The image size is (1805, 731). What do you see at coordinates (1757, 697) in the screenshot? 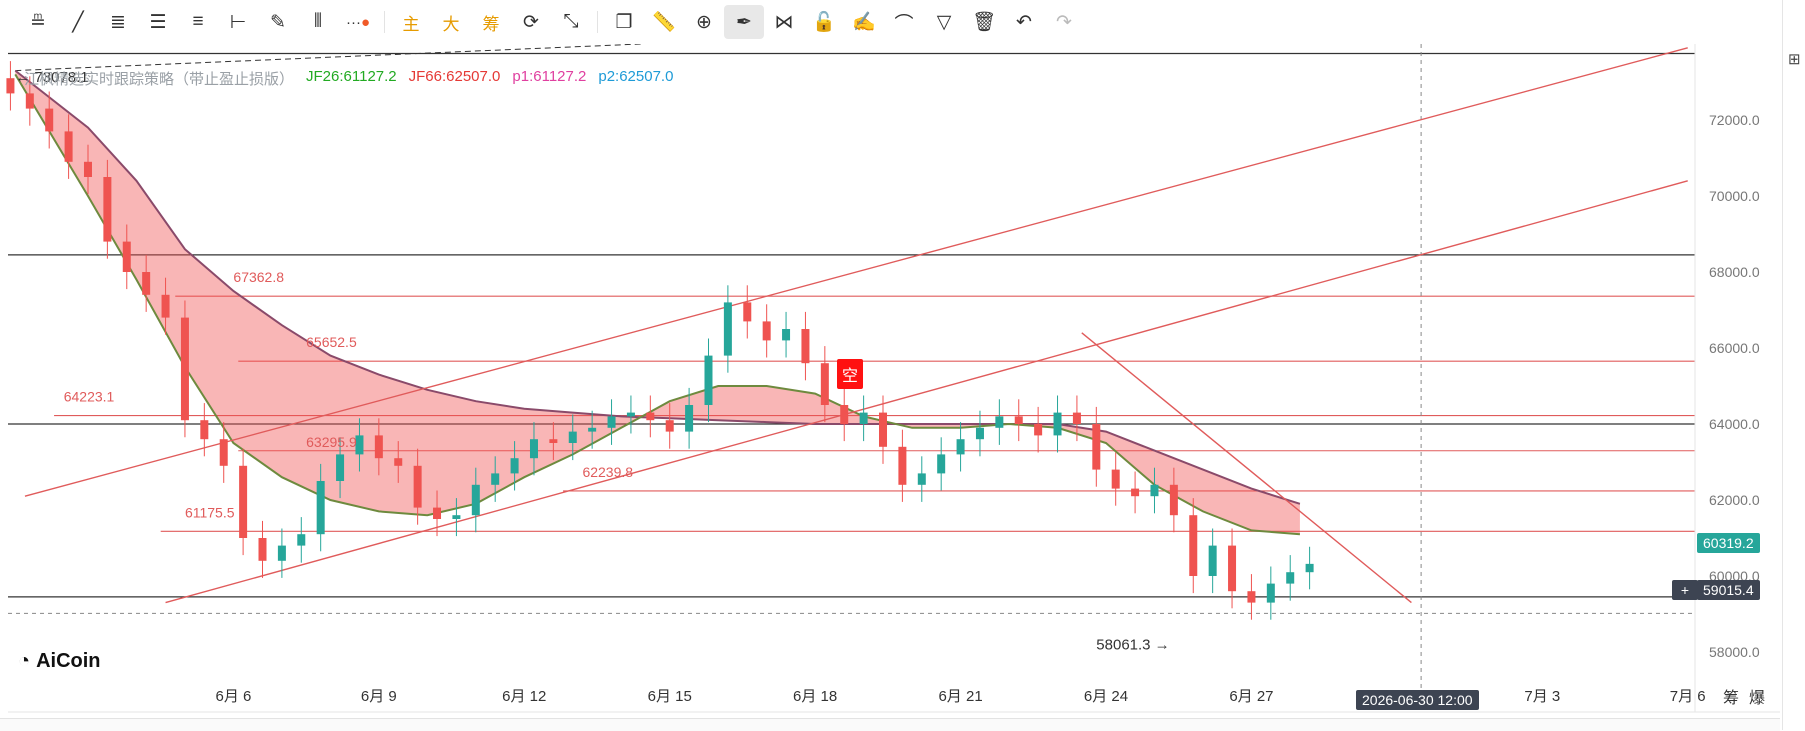
I see `burst-tab: 爆` at bounding box center [1757, 697].